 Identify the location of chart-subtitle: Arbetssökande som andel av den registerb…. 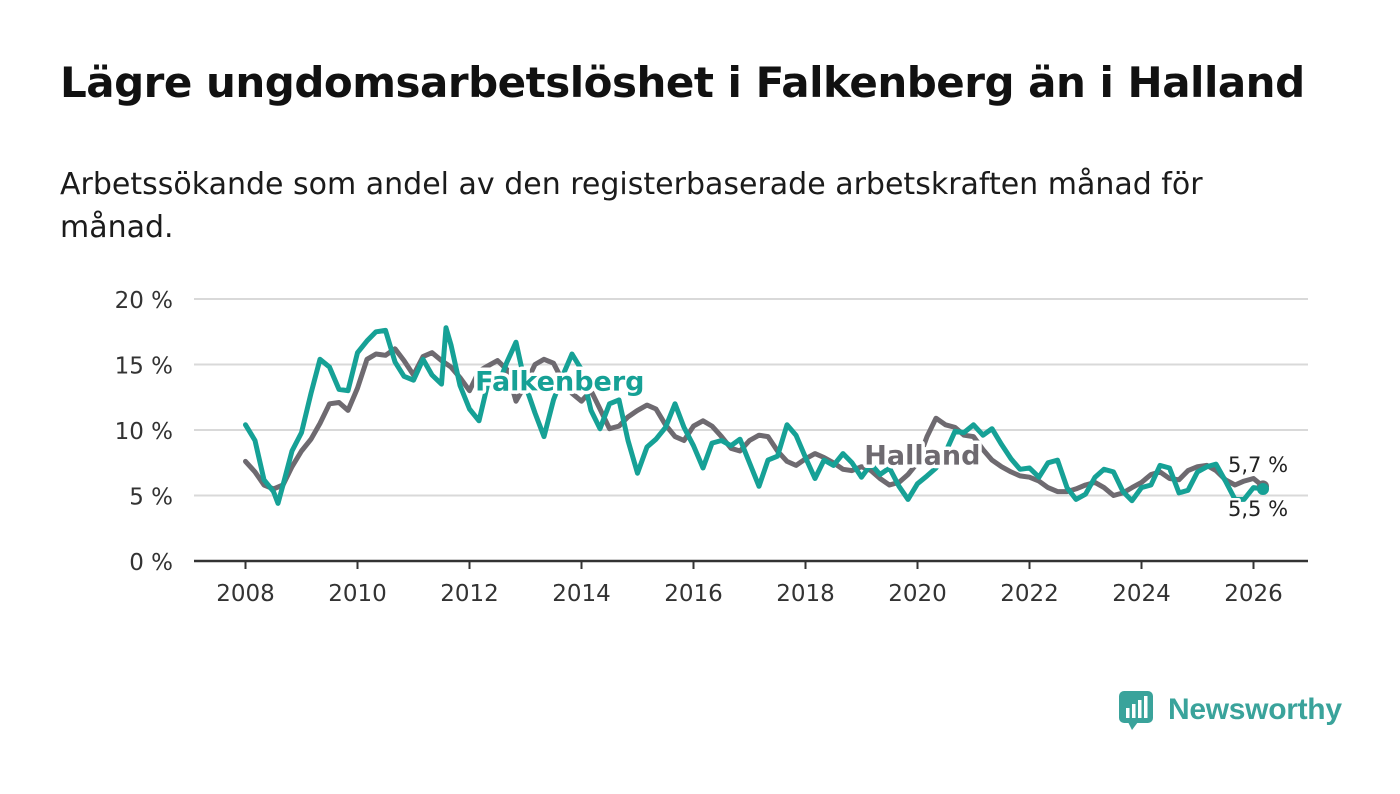
(631, 206).